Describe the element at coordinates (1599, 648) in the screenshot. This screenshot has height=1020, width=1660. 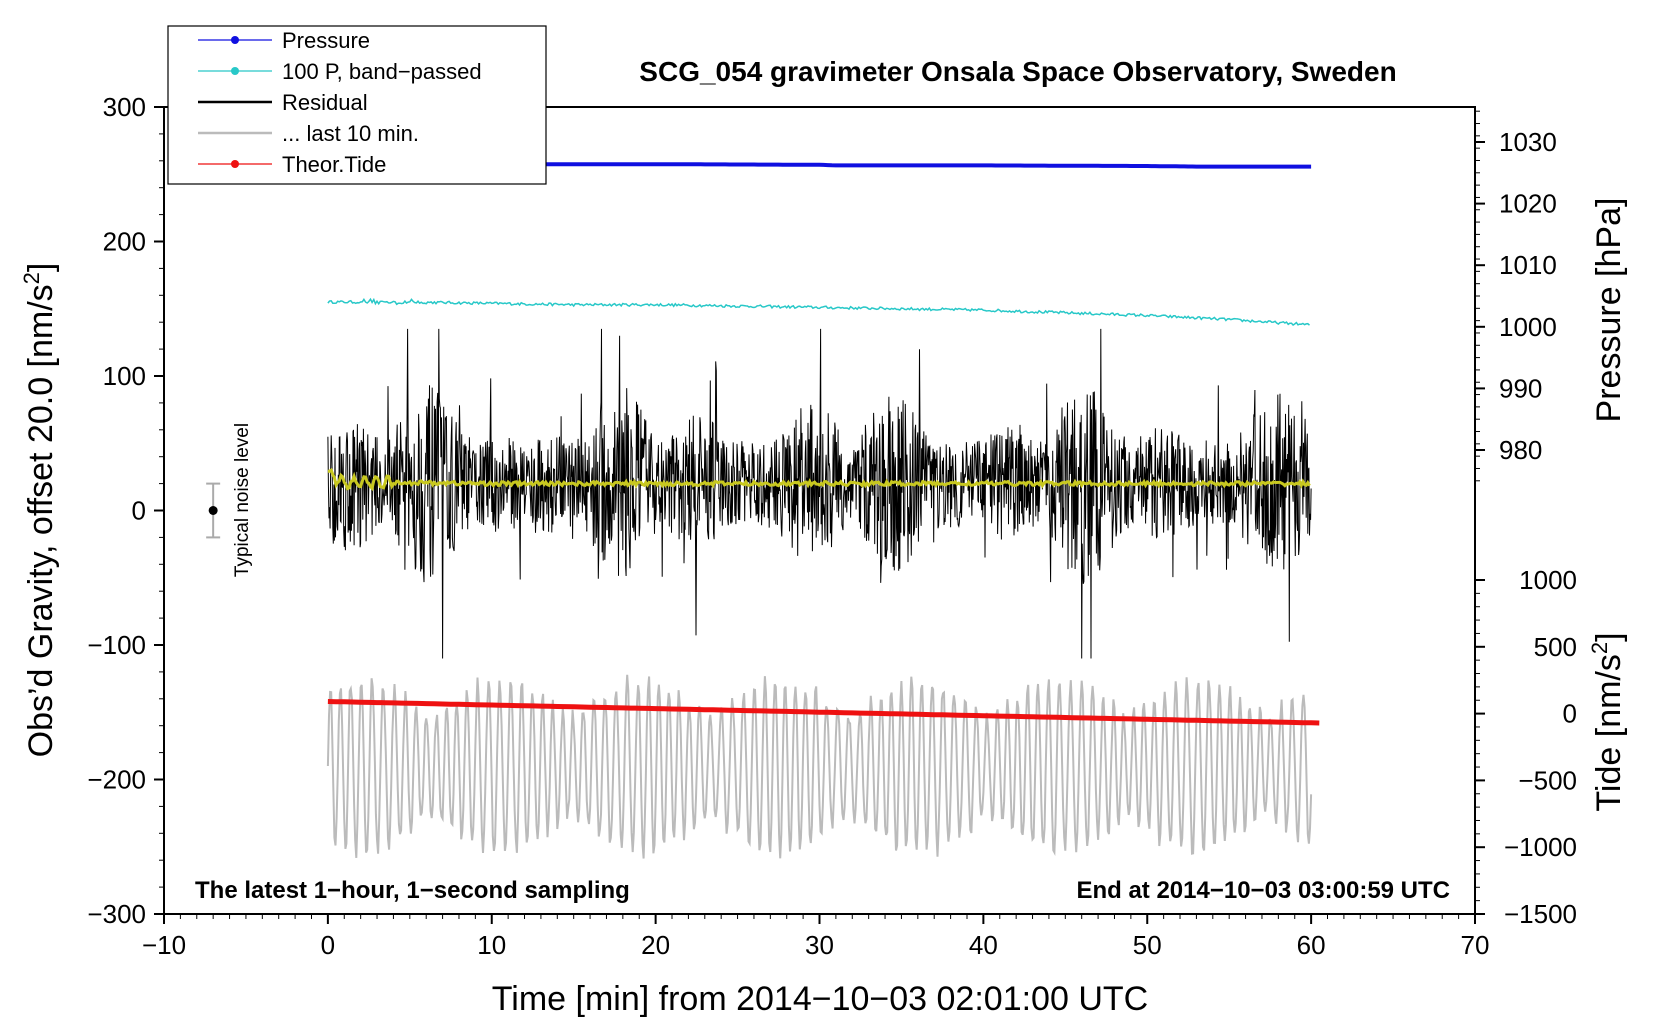
I see `tide-axis-label-sup: 2` at that location.